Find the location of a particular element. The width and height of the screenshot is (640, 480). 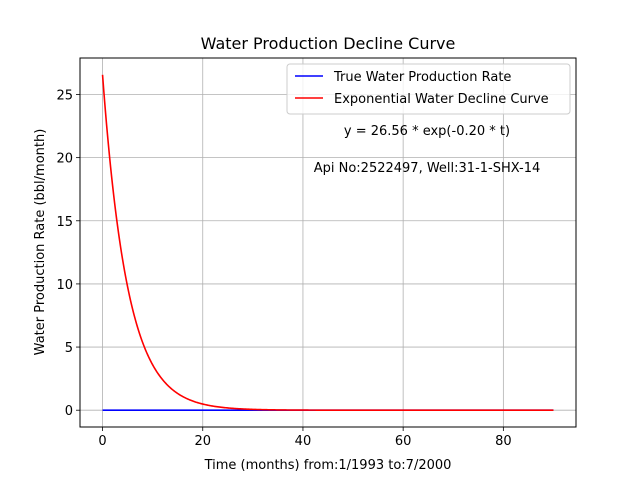

x-tick-label: 20 is located at coordinates (202, 441).